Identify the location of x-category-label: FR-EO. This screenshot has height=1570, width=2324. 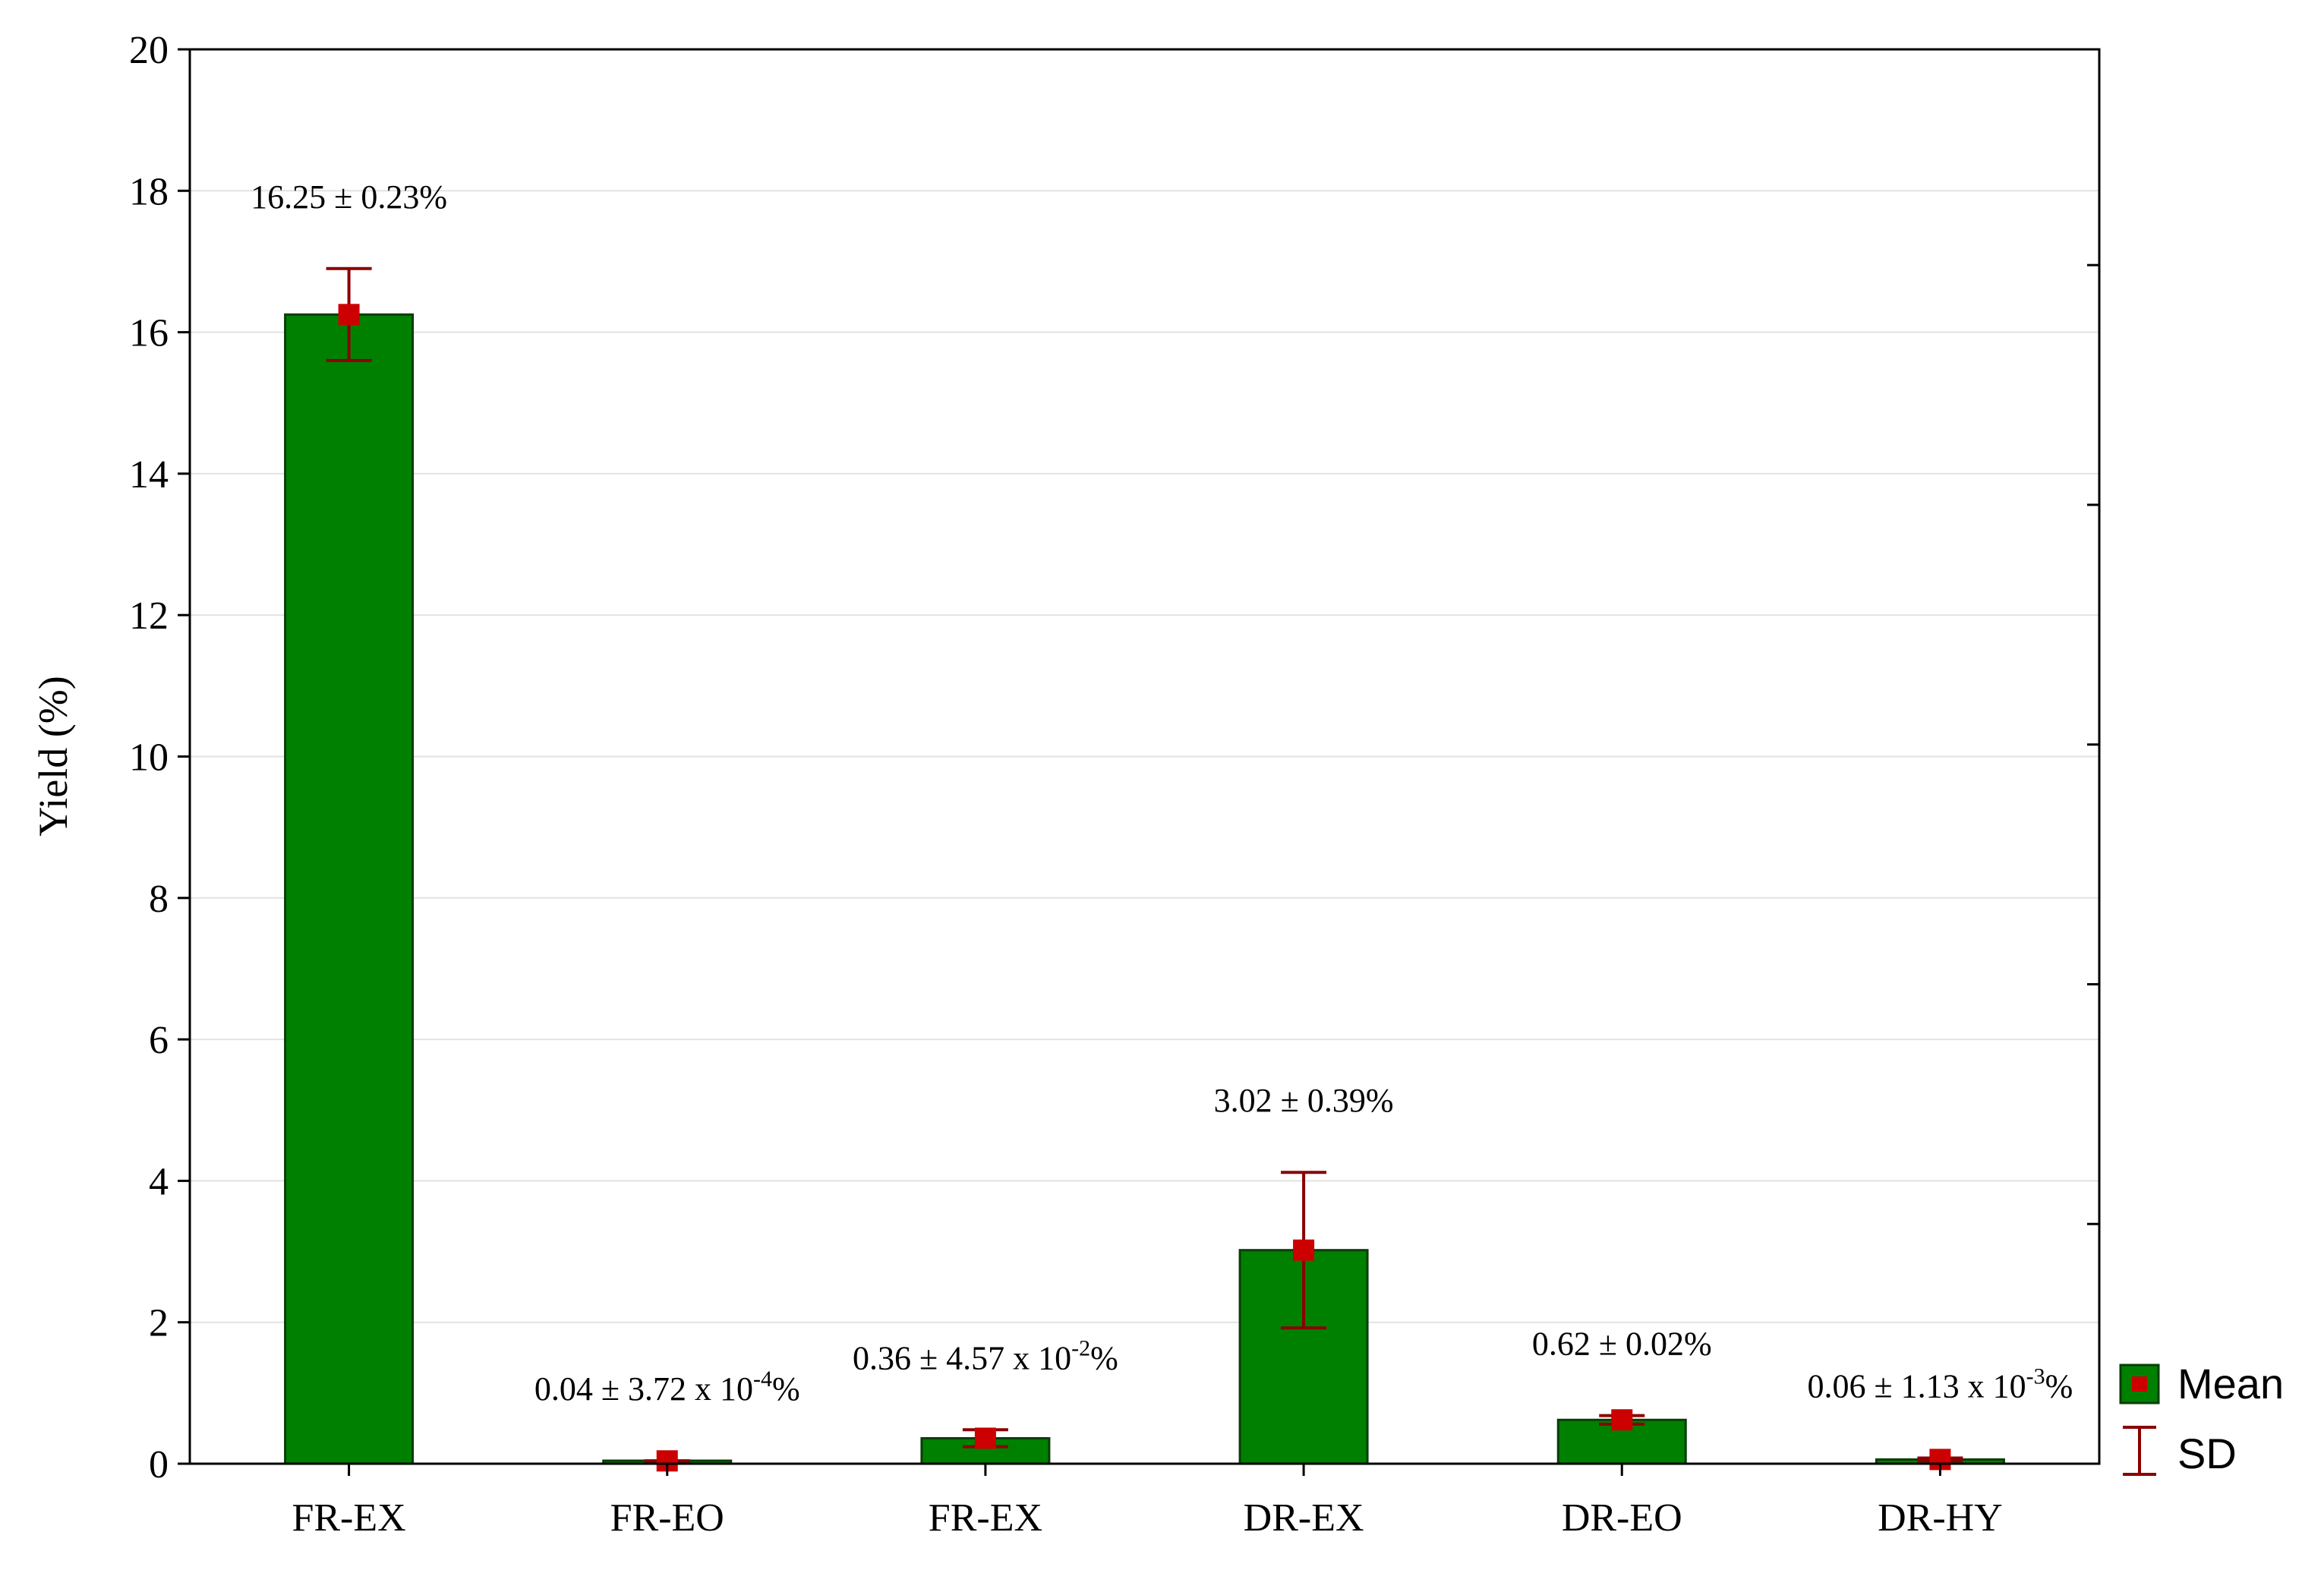
(667, 1518).